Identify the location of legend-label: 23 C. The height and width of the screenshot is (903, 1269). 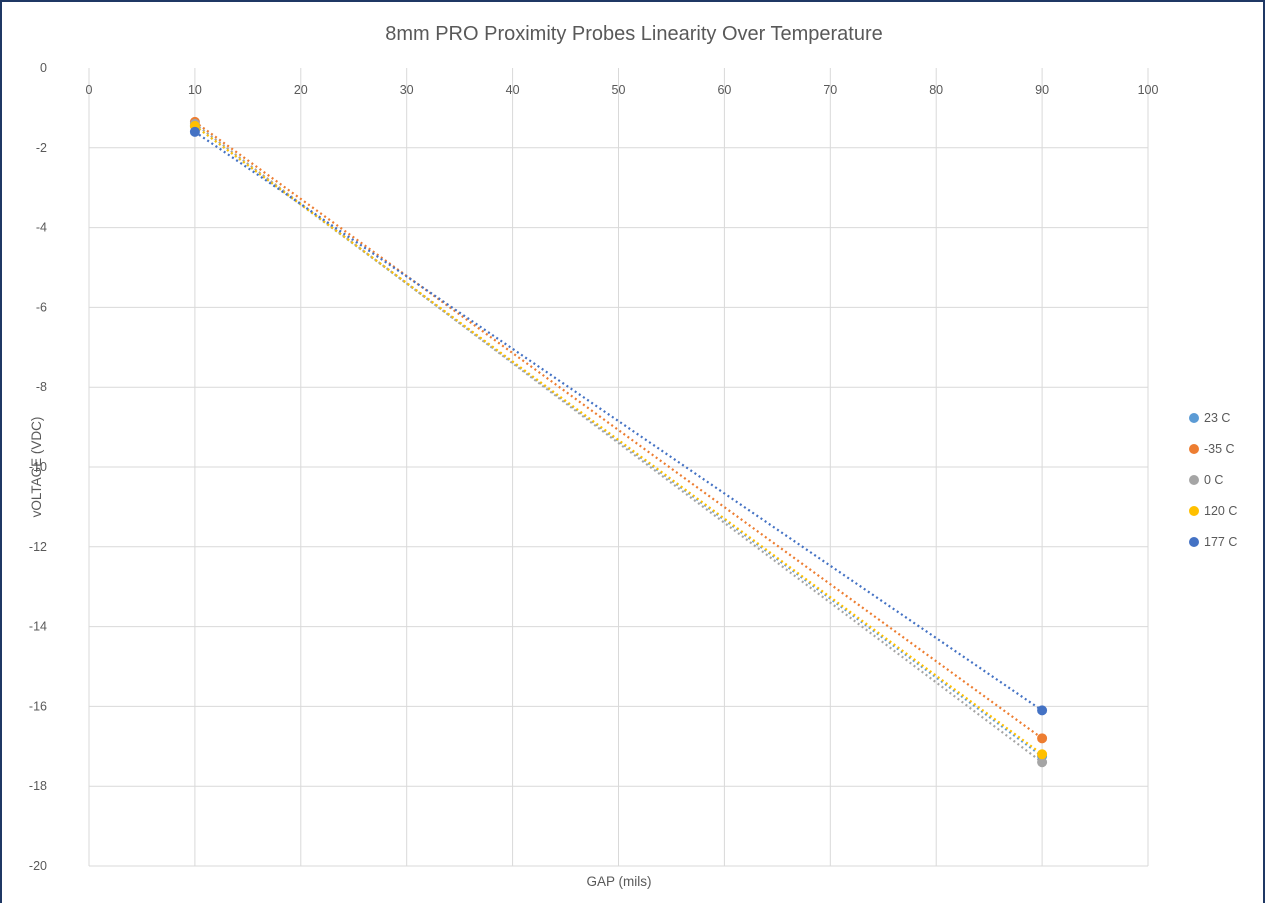
(1217, 418).